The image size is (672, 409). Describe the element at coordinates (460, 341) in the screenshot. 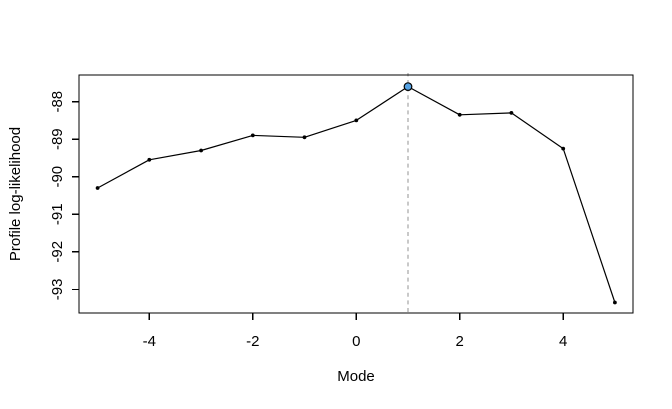

I see `x-tick-label: 2` at that location.